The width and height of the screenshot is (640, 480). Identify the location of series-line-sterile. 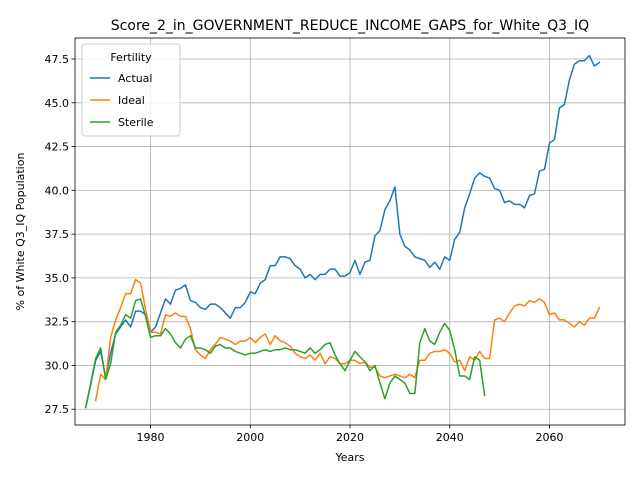
(285, 353).